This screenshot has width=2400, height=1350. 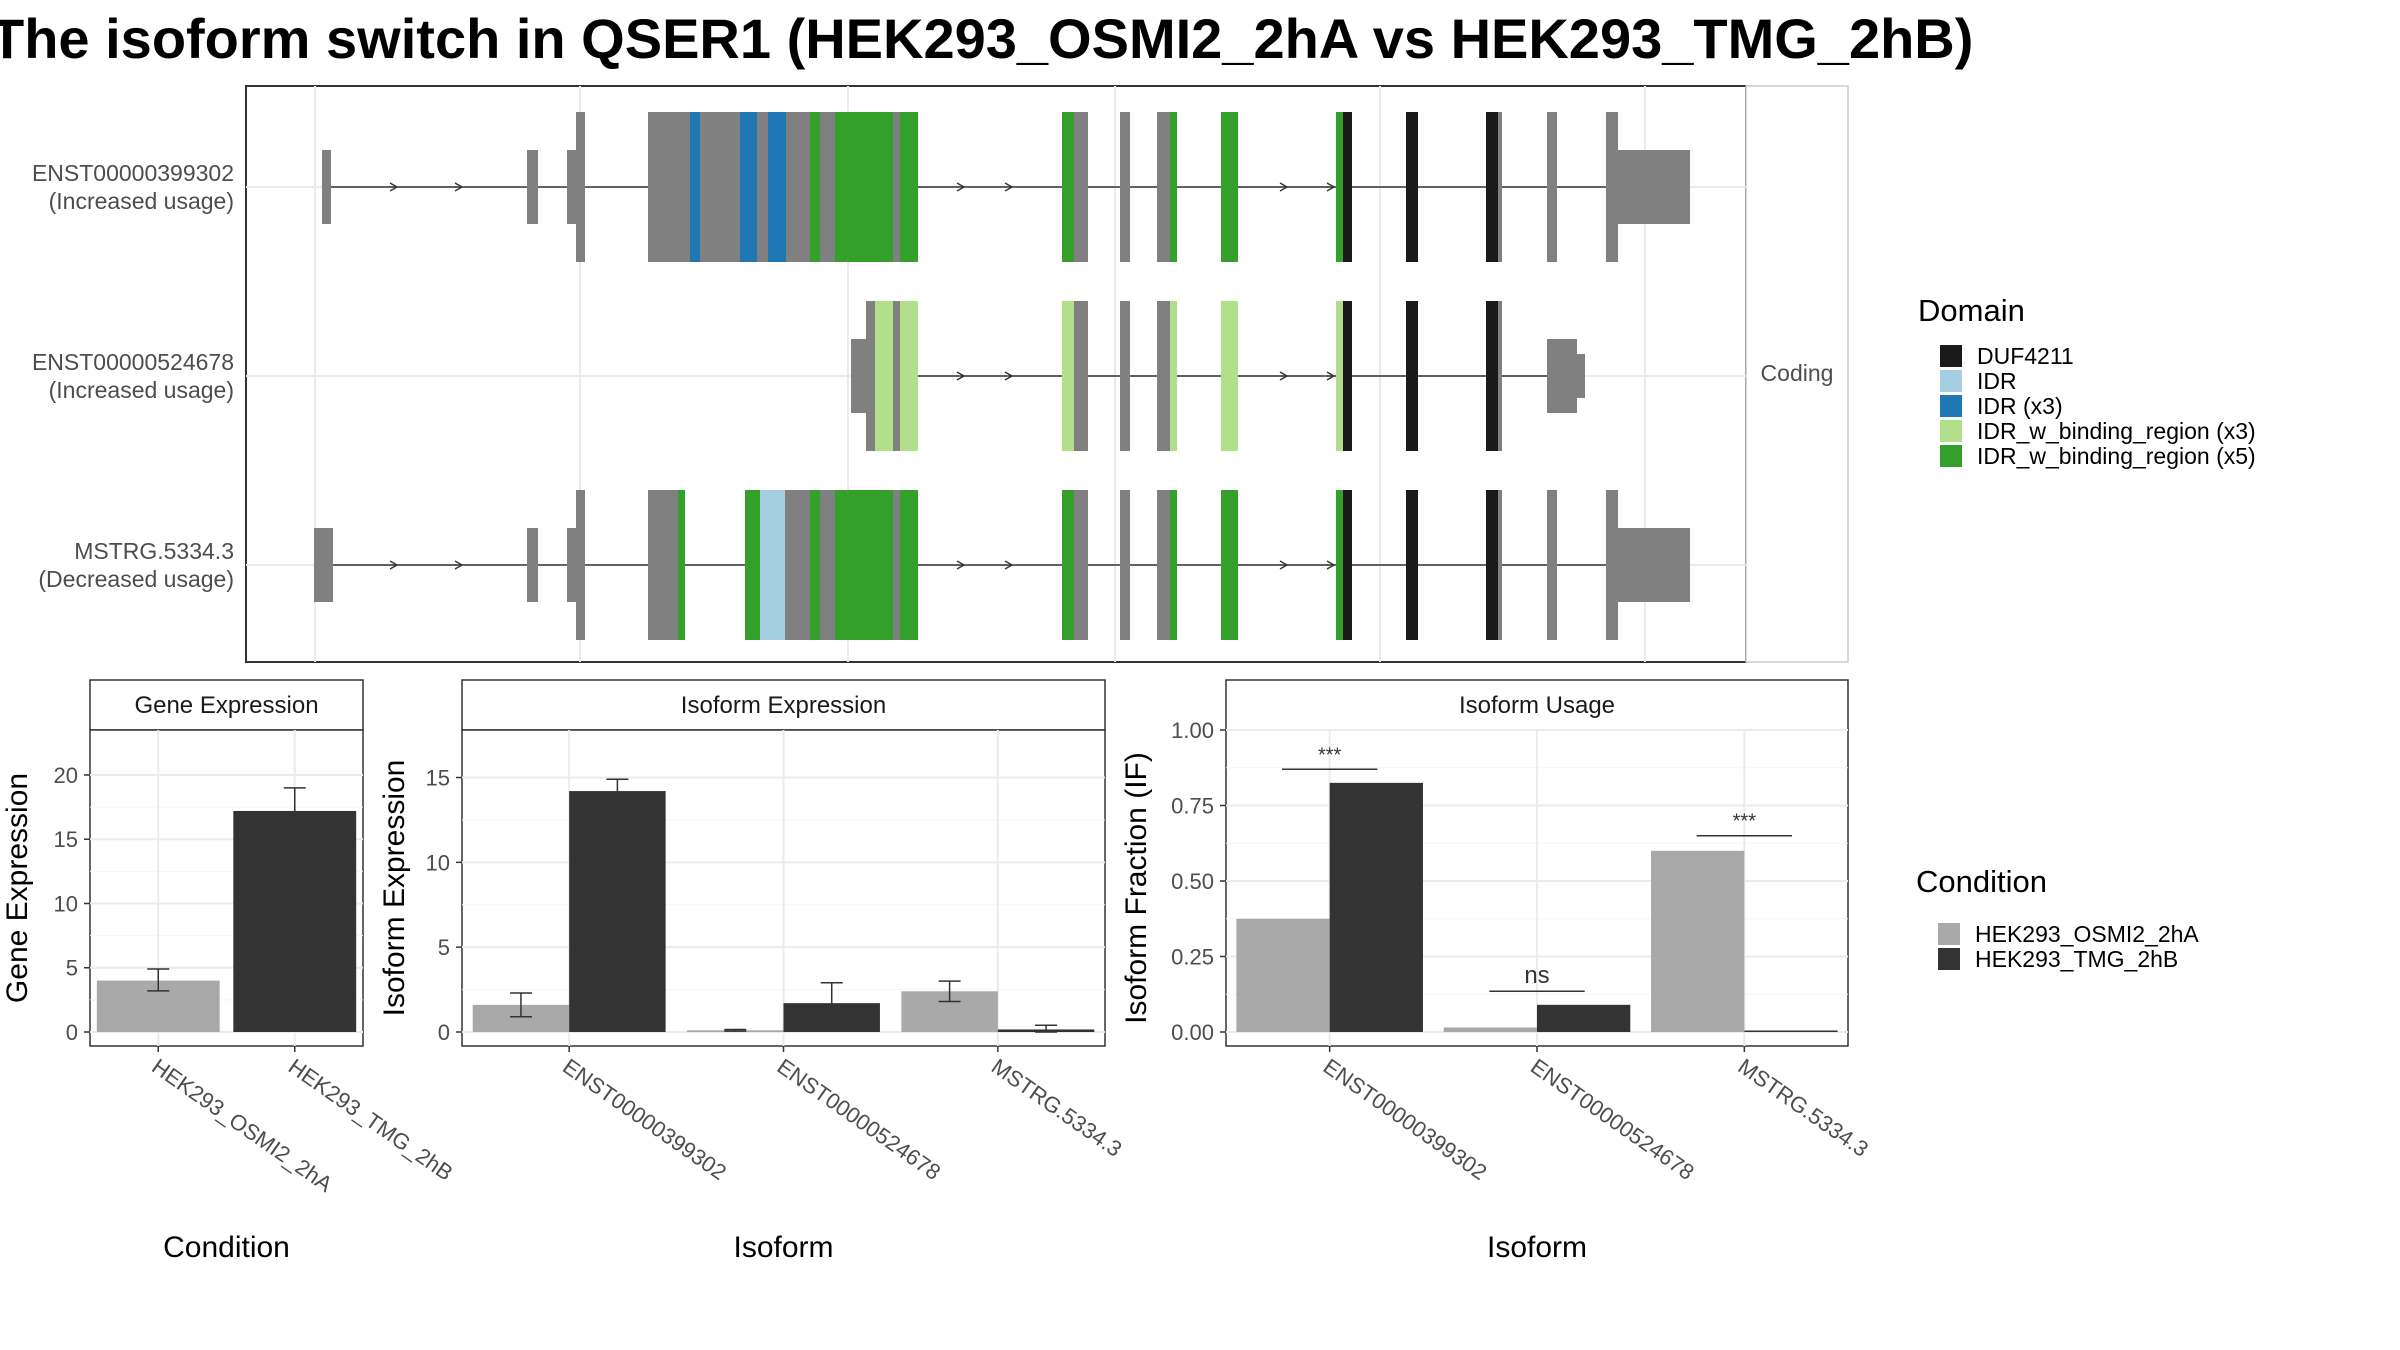 I want to click on transcript-id-label: ENST00000399302, so click(x=133, y=173).